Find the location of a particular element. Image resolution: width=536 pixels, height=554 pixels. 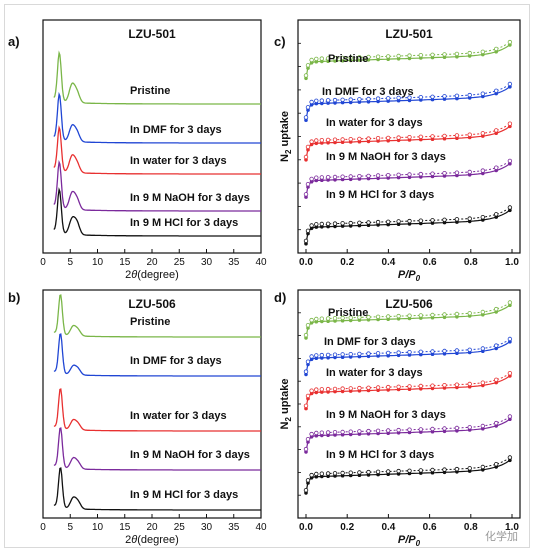

x-tick-label: 40 is located at coordinates (261, 527).